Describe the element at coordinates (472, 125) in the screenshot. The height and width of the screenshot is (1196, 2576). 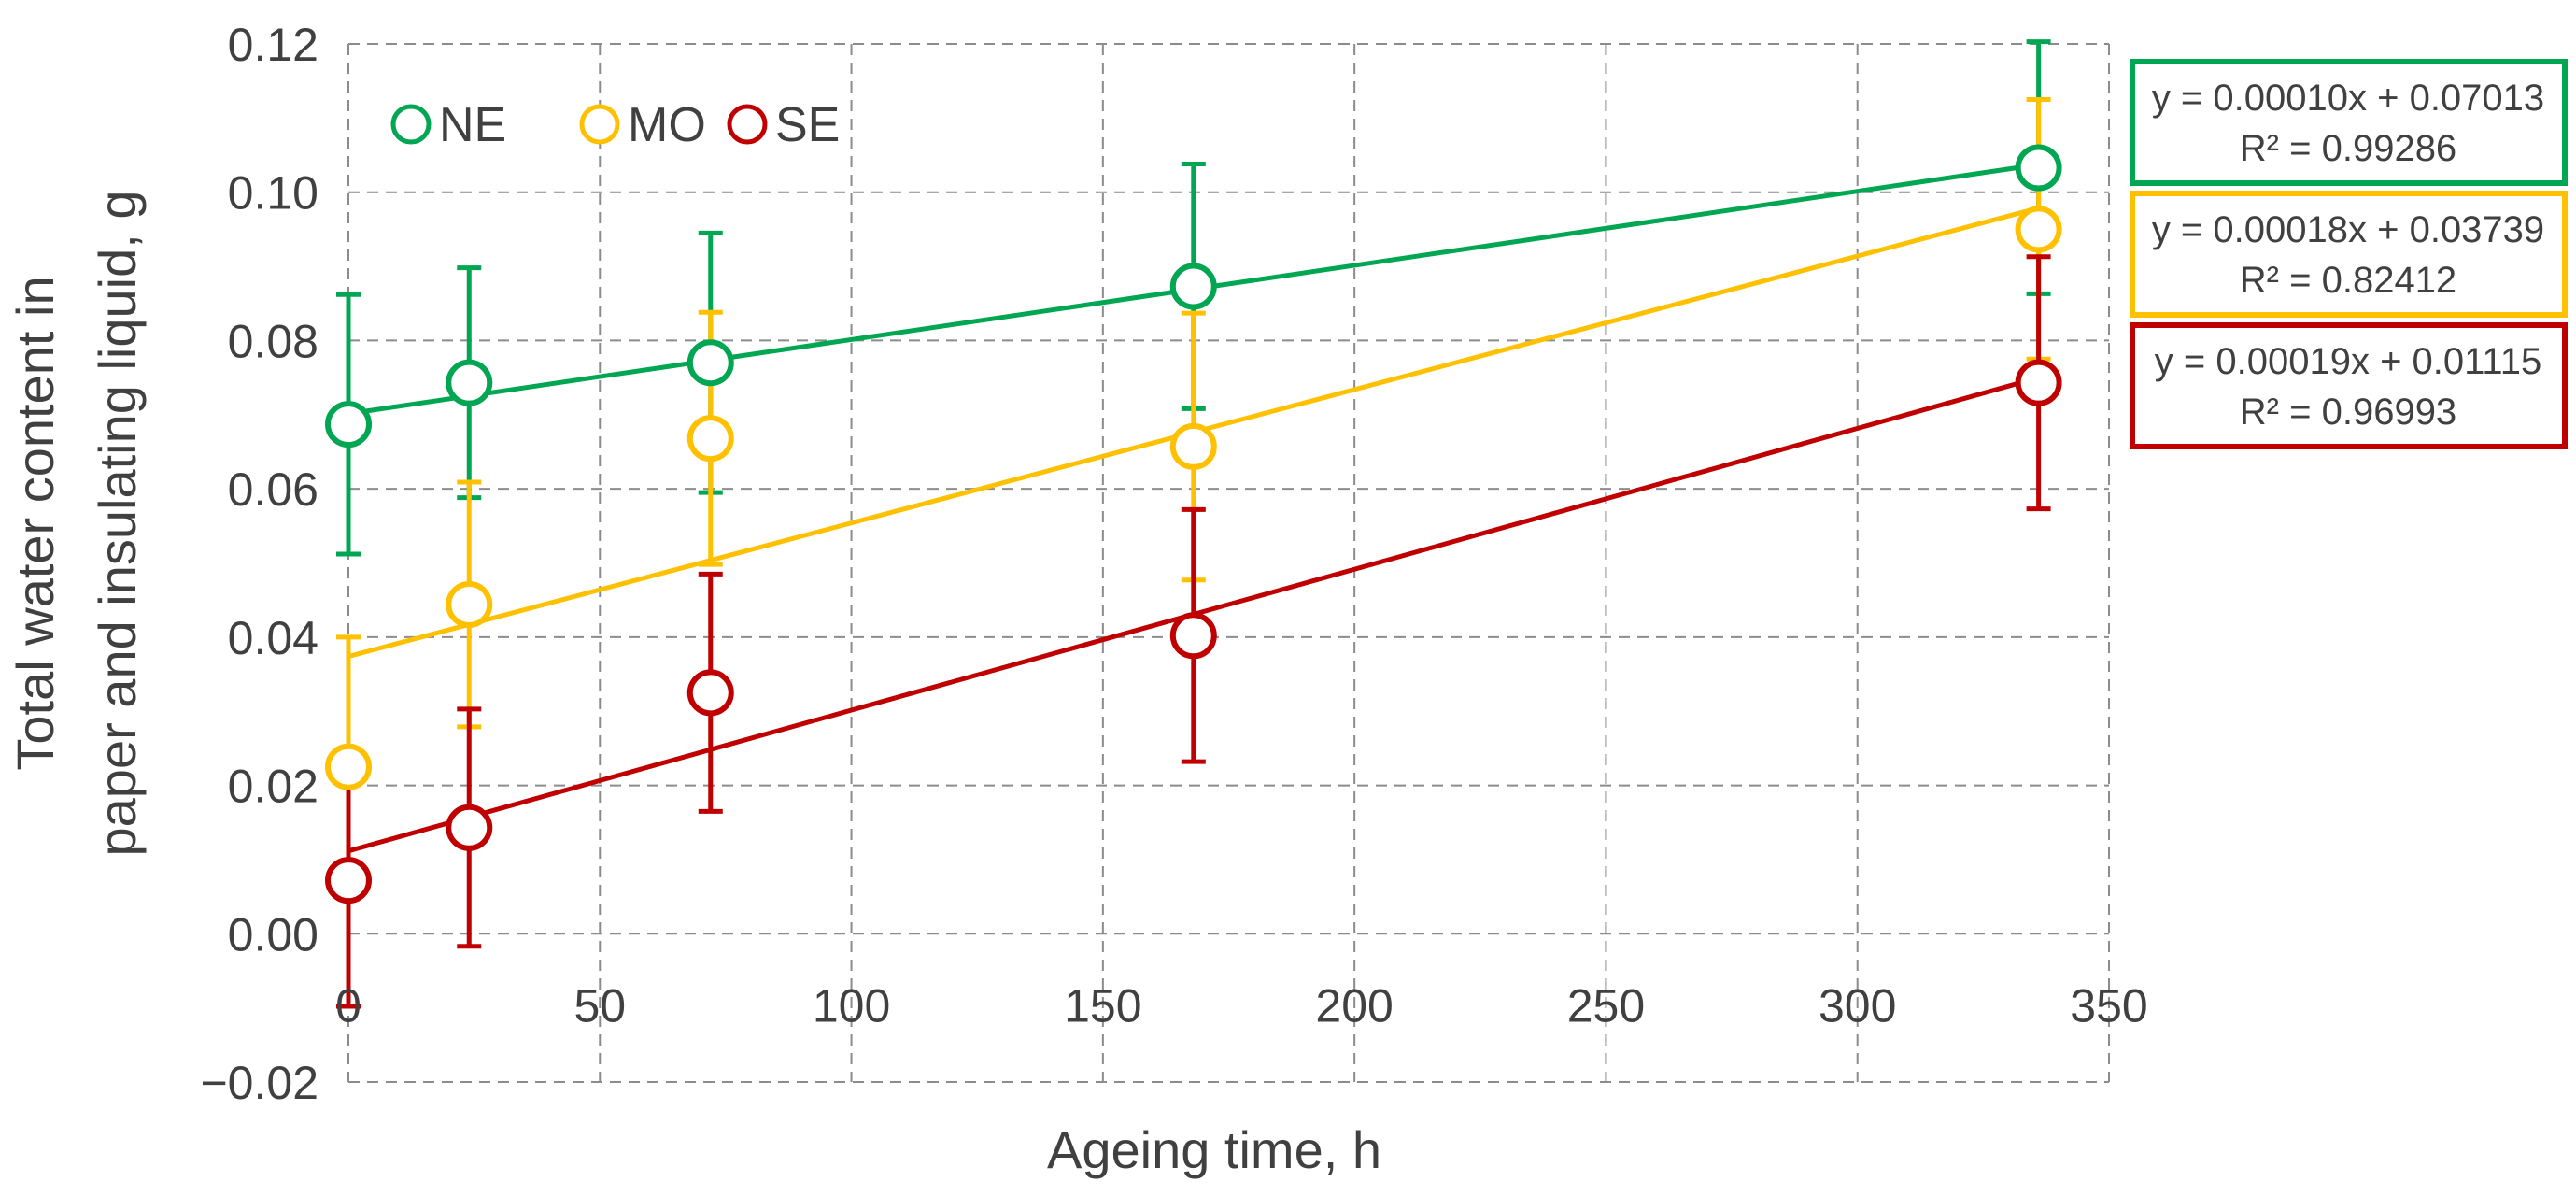
I see `legend-label-ne: NE` at that location.